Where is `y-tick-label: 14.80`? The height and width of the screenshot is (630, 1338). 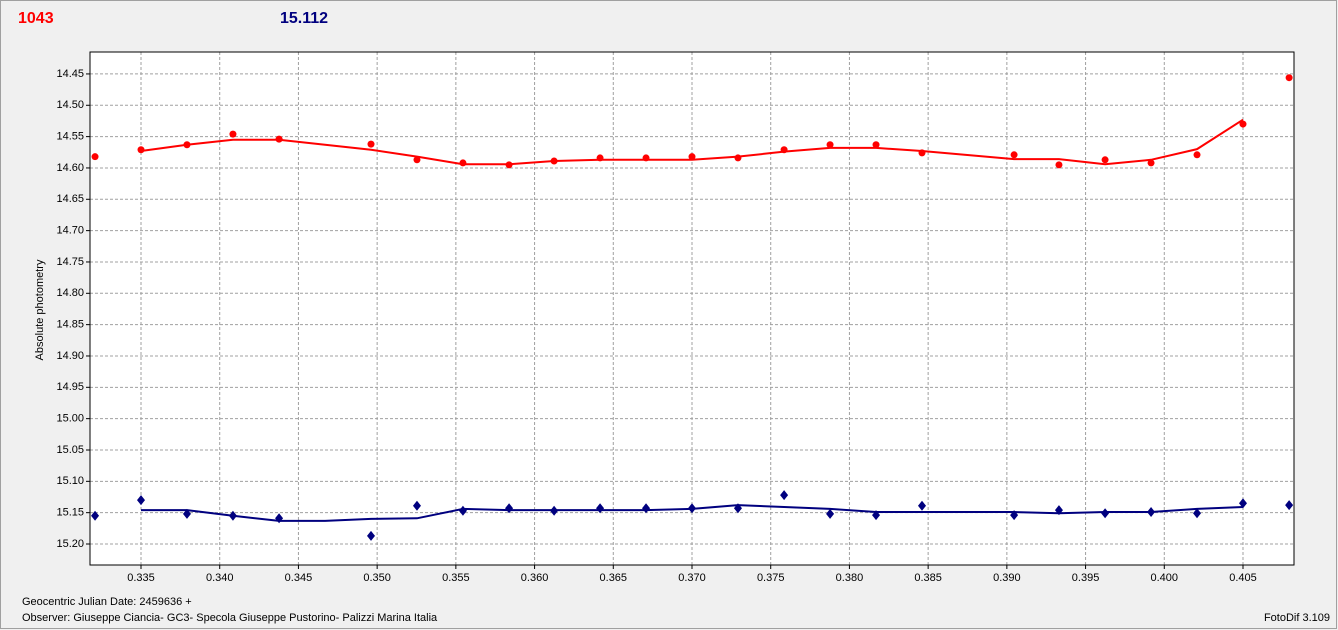 y-tick-label: 14.80 is located at coordinates (70, 293).